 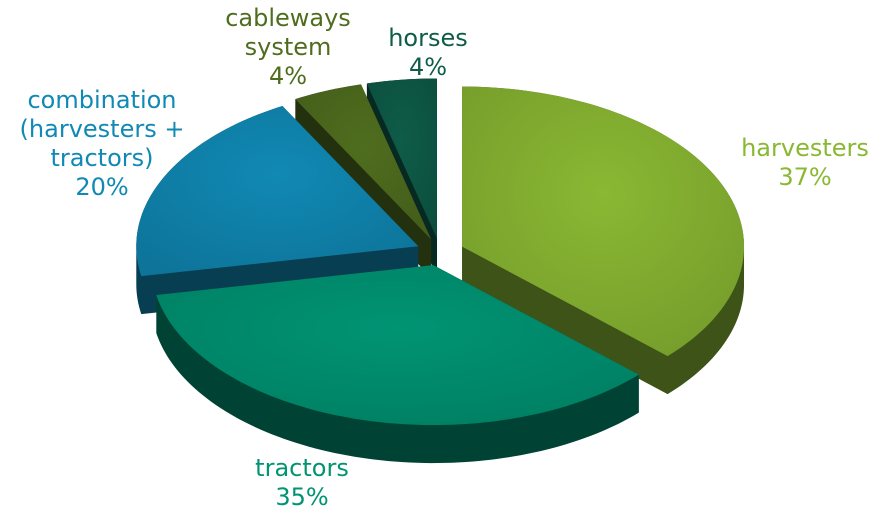 I want to click on label-value: 37%, so click(x=805, y=177).